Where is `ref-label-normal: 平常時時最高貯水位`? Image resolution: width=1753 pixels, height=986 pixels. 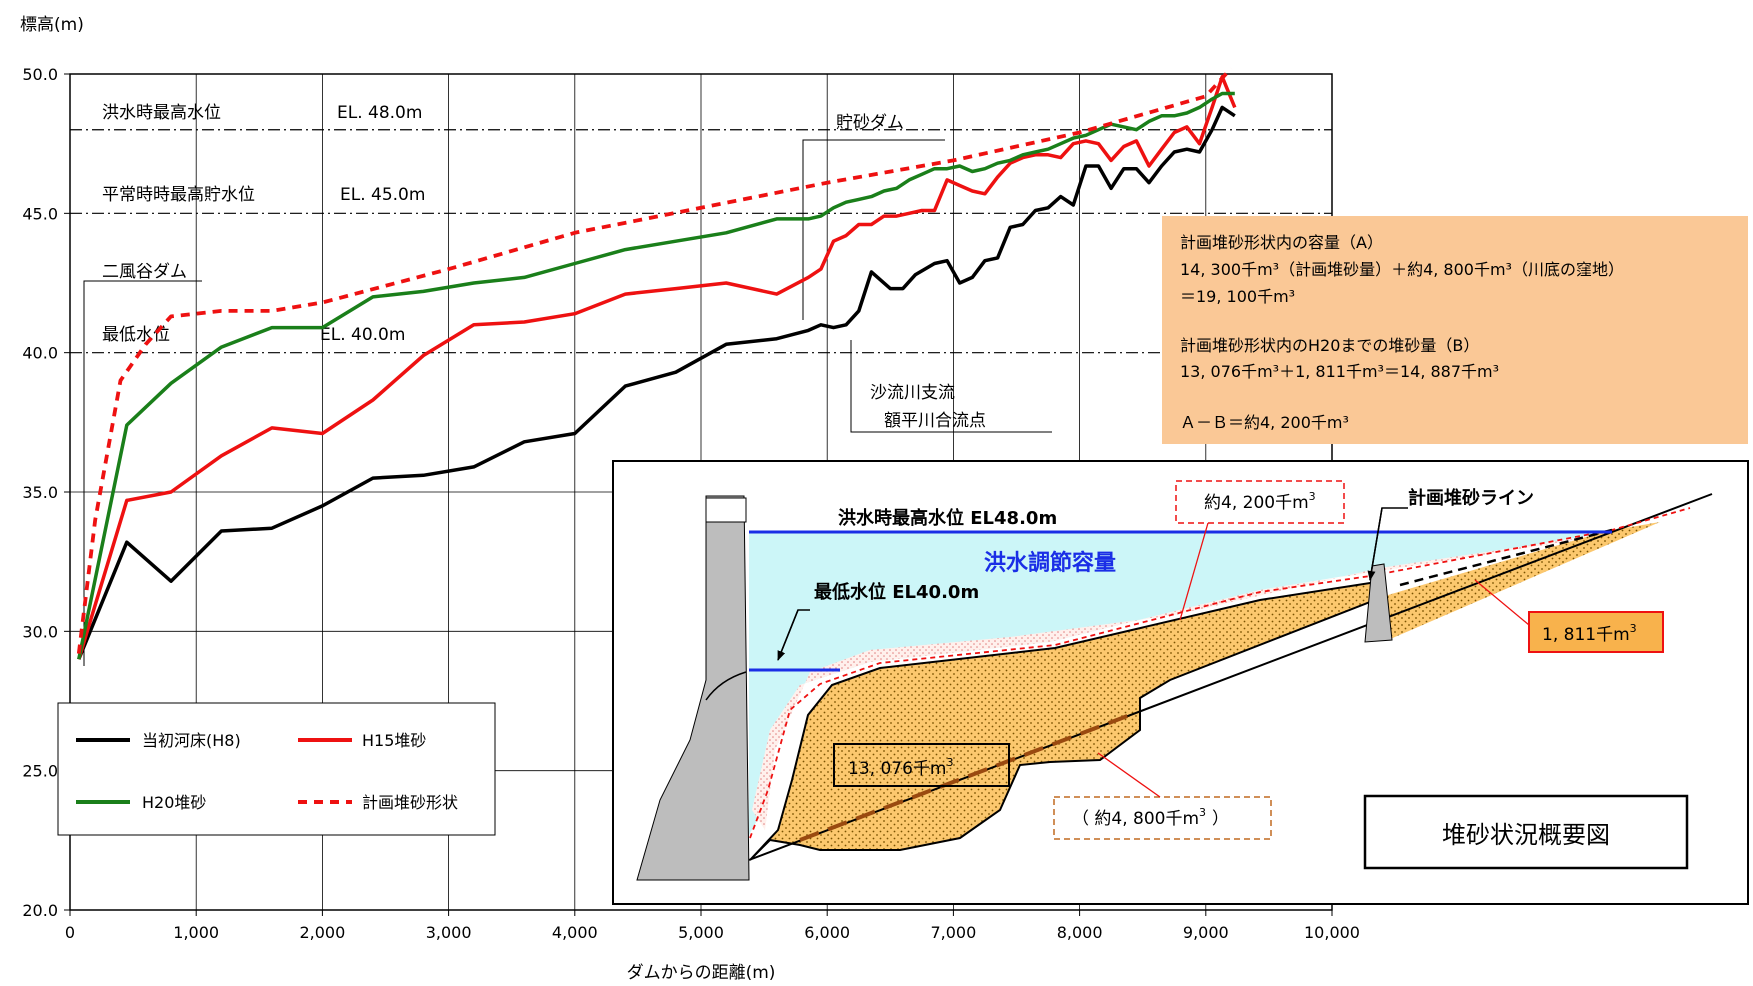
ref-label-normal: 平常時時最高貯水位 is located at coordinates (178, 195).